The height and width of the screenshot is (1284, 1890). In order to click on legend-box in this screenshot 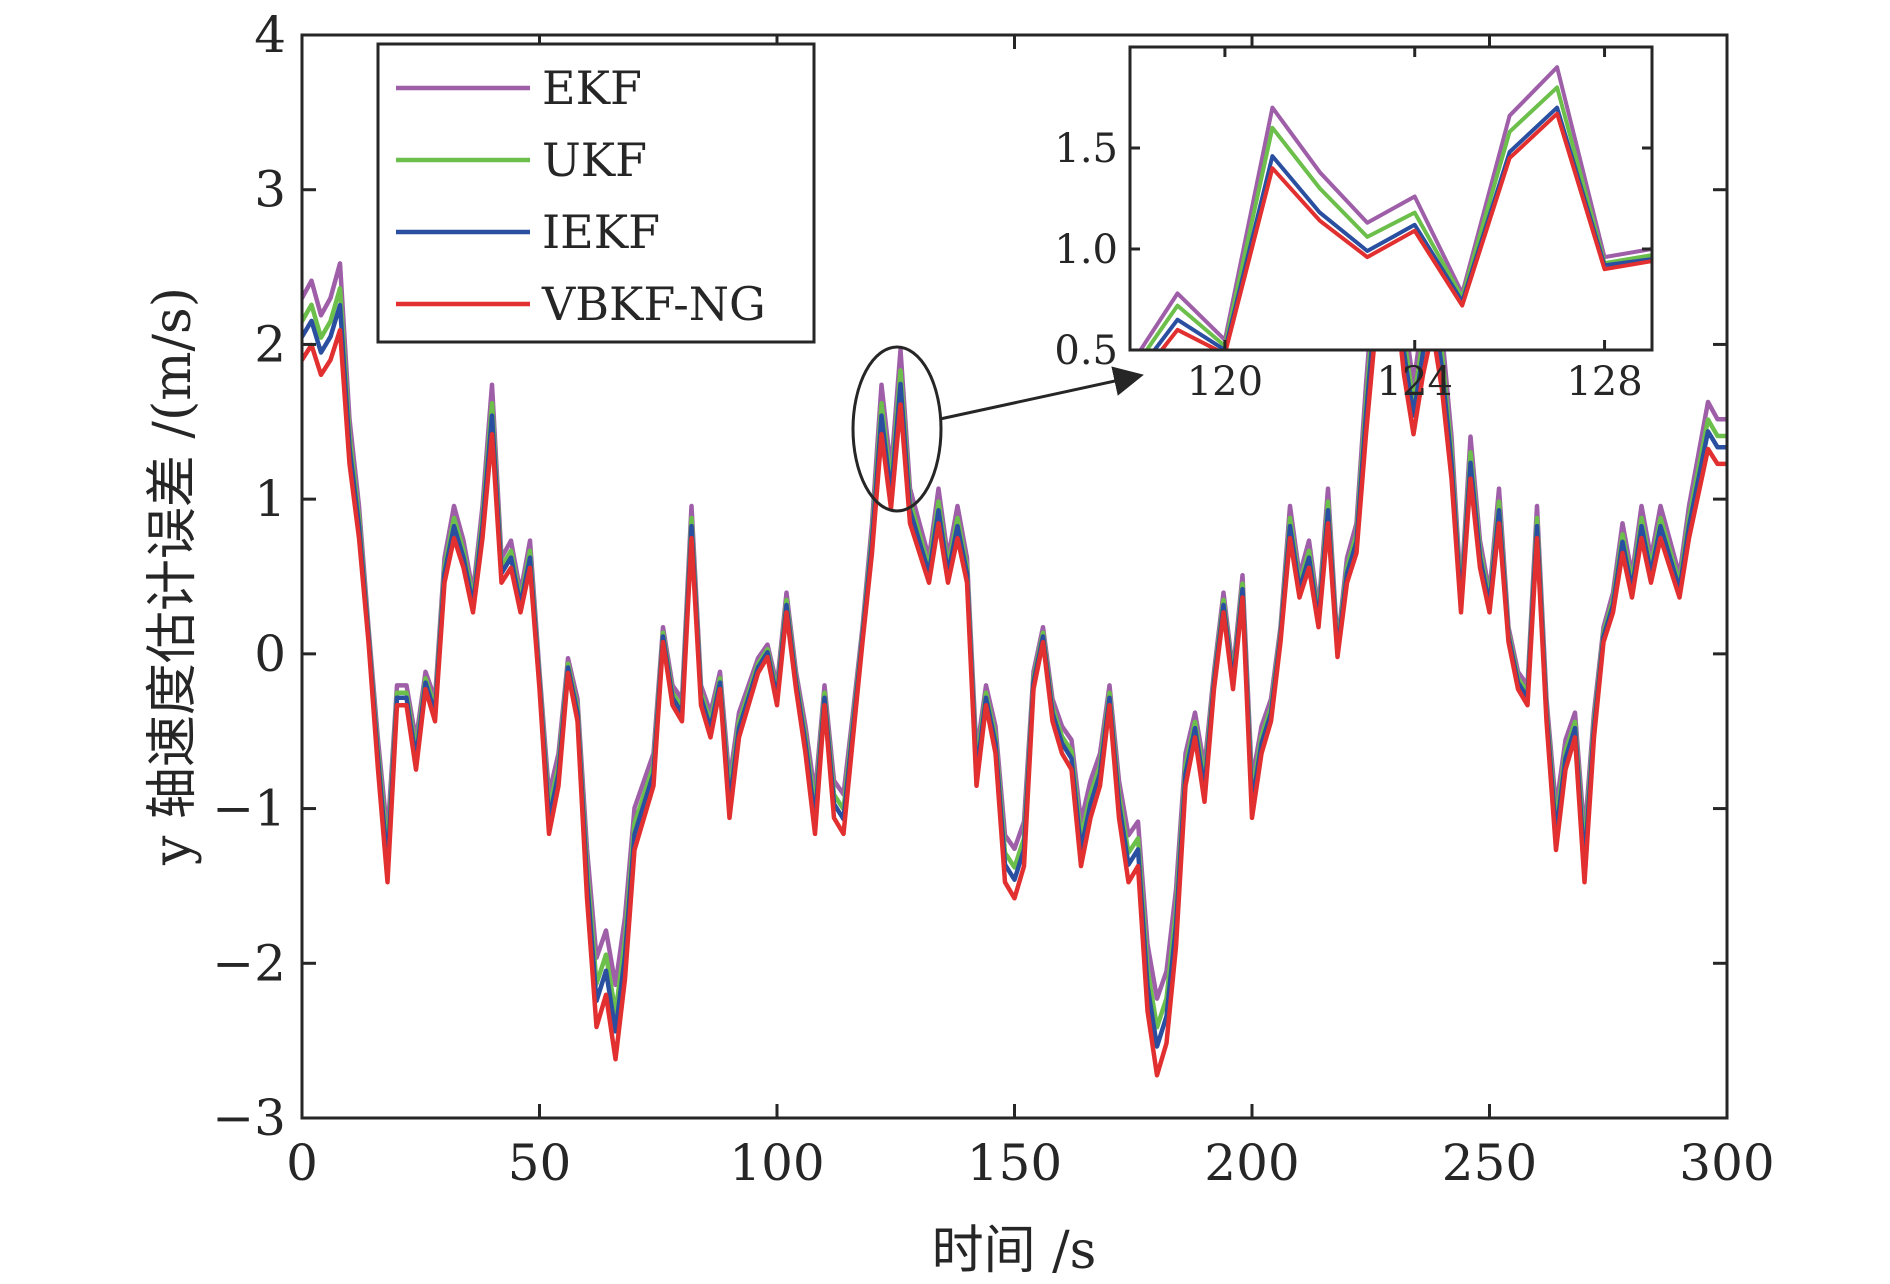, I will do `click(596, 193)`.